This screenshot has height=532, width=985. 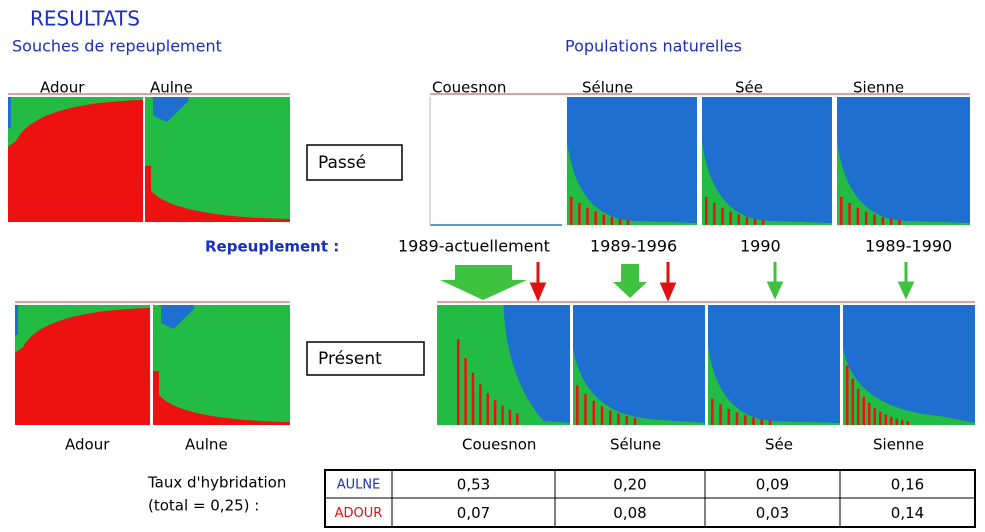 I want to click on row-header: ADOUR, so click(x=359, y=513).